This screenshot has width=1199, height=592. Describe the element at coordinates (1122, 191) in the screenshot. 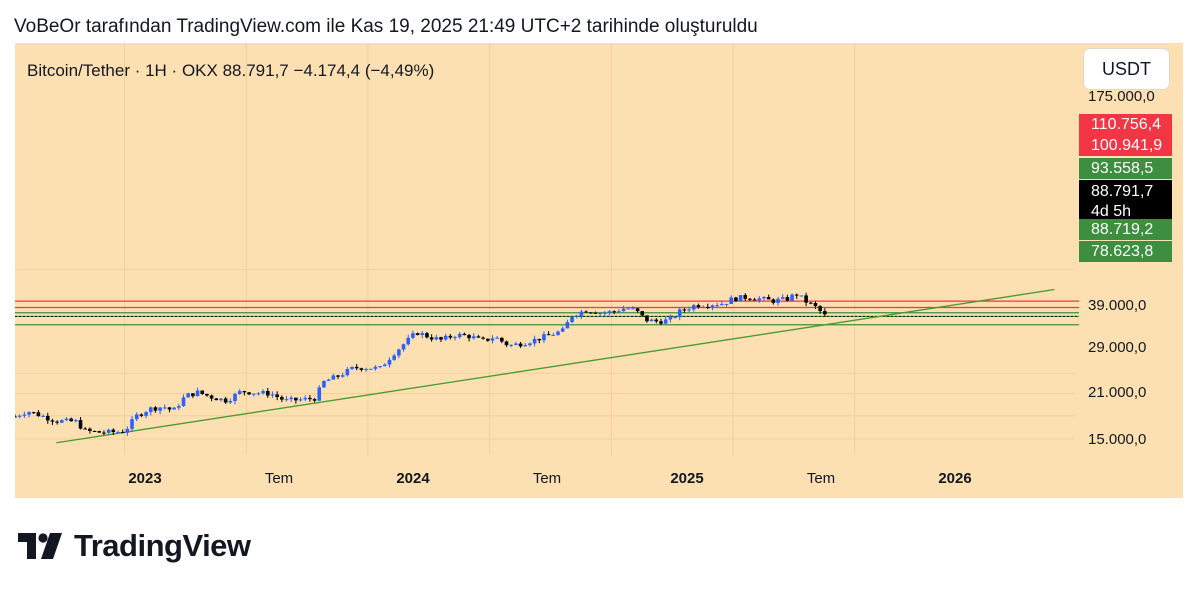

I see `current-price-value: 88.791,7` at that location.